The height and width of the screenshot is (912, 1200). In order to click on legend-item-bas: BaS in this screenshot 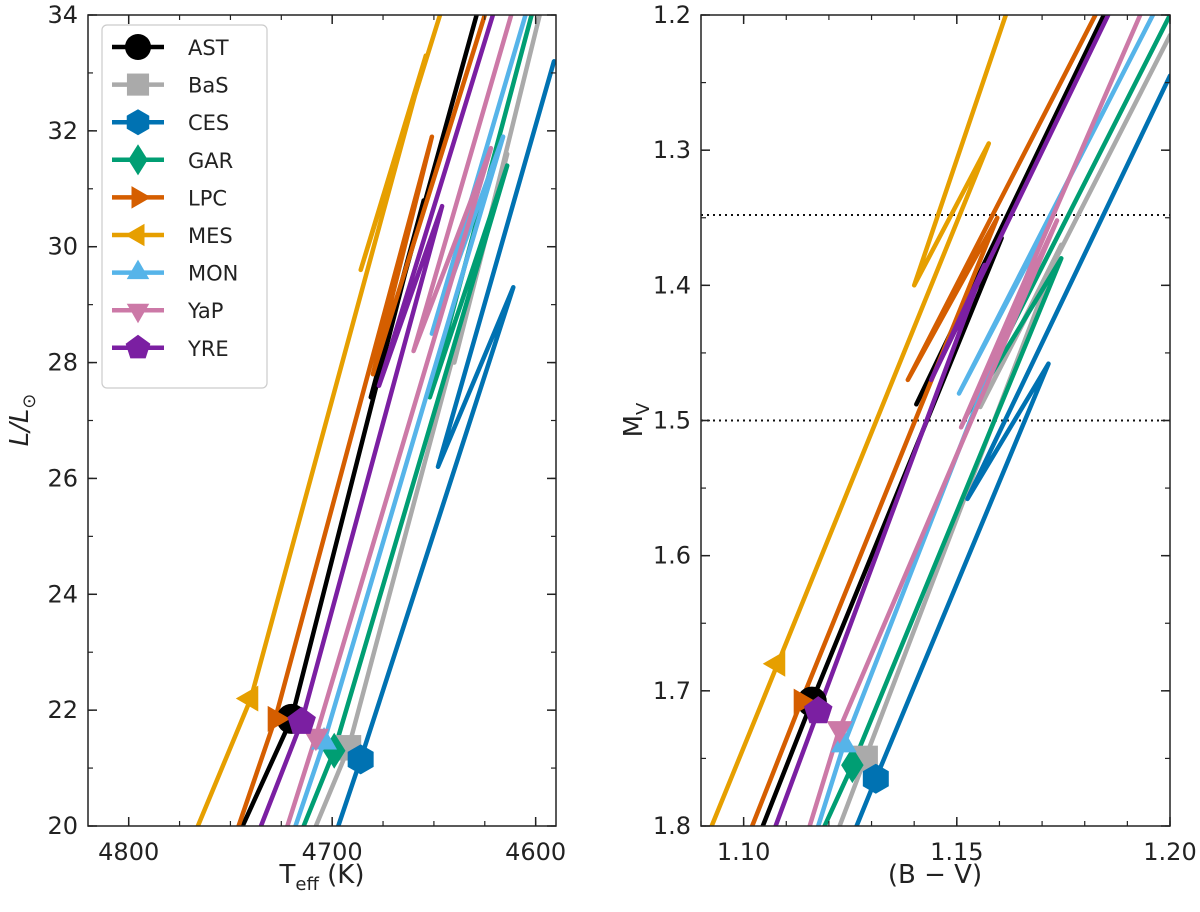, I will do `click(170, 85)`.